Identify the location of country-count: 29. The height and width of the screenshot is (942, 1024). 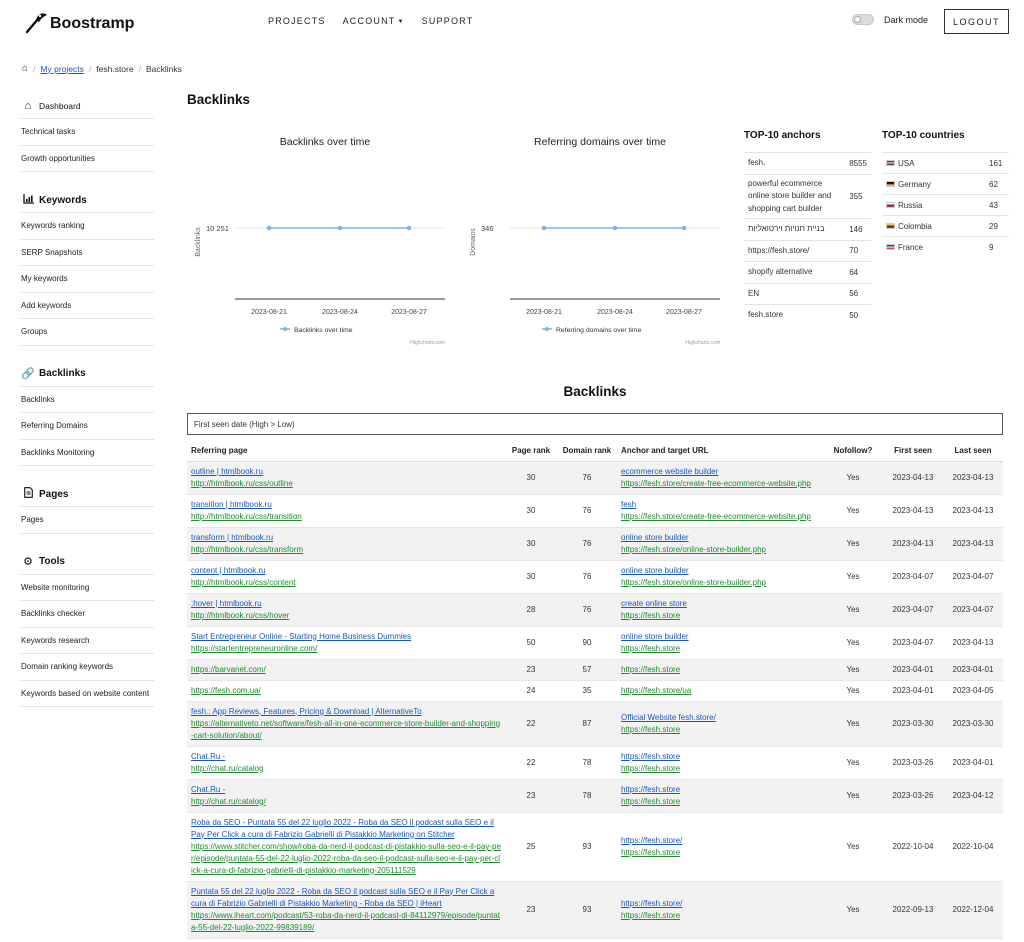
(997, 226).